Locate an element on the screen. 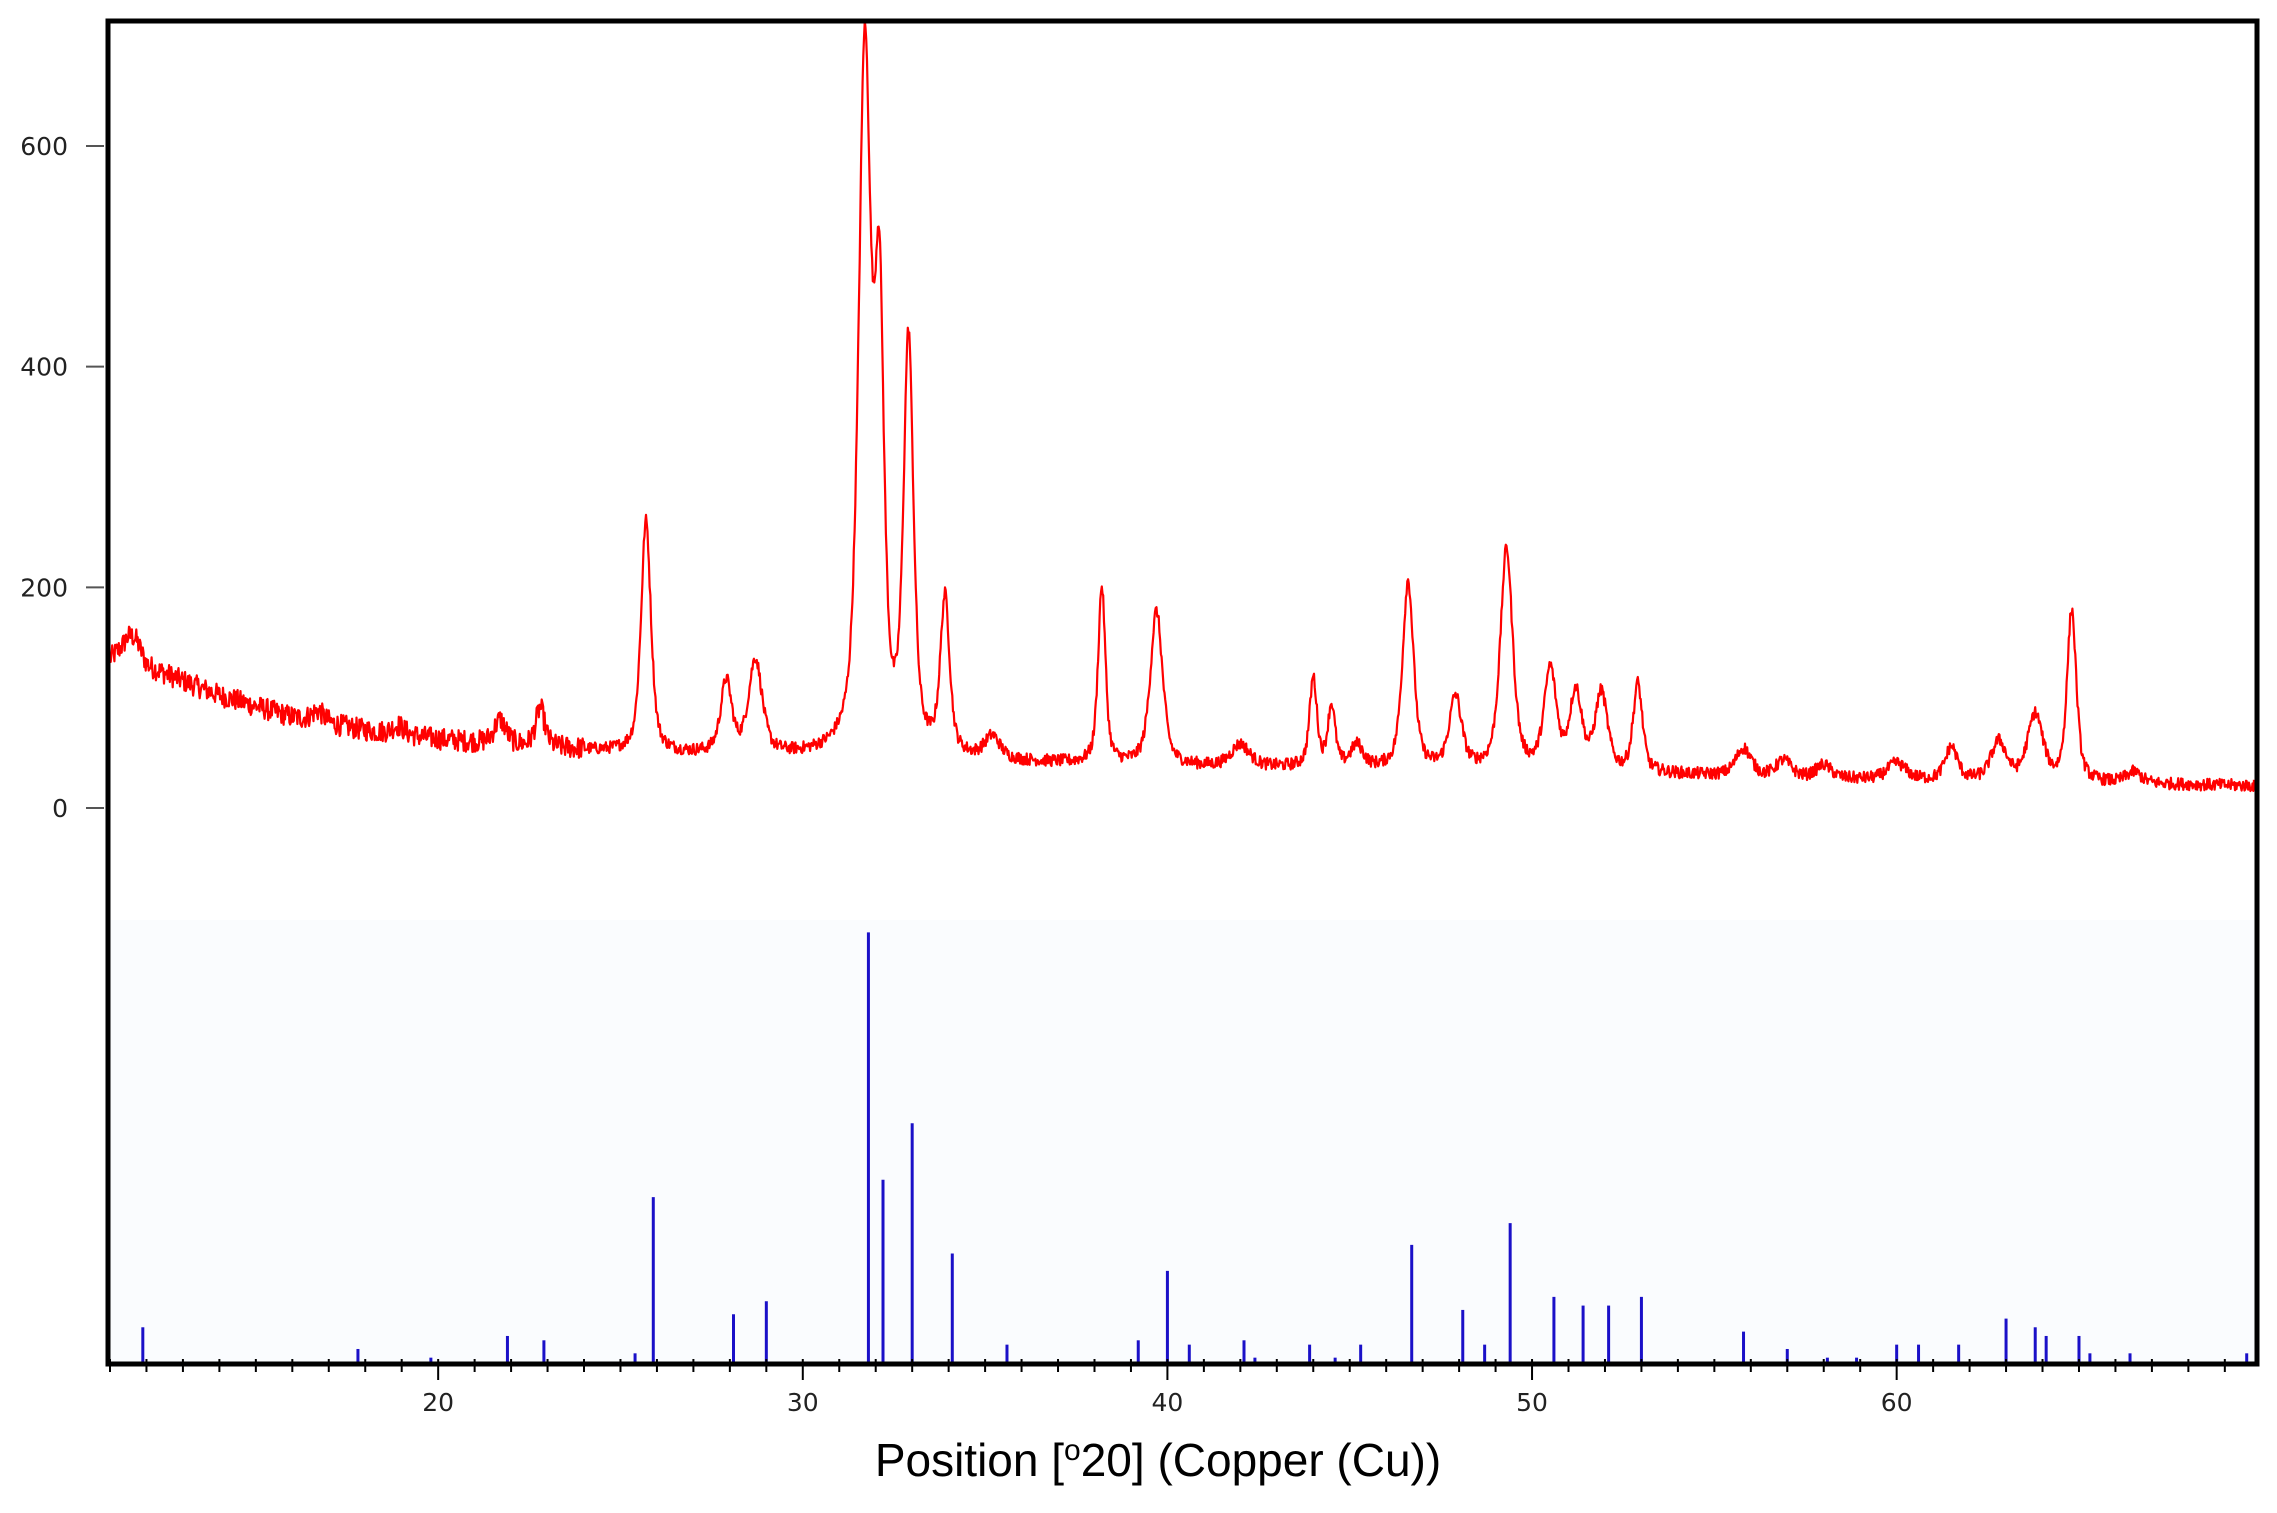  x-tick-label: 50 is located at coordinates (1532, 1402).